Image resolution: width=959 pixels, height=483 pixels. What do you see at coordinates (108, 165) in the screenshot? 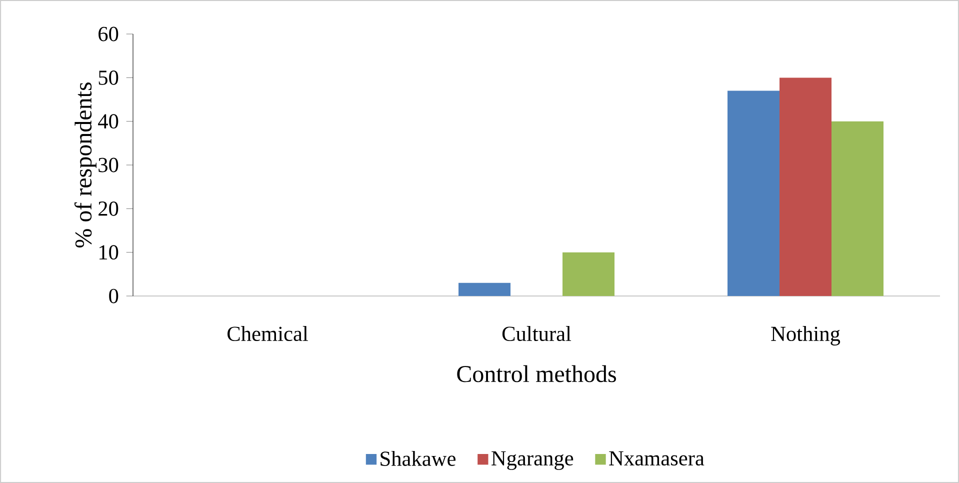
I see `y-tick-label: 30` at bounding box center [108, 165].